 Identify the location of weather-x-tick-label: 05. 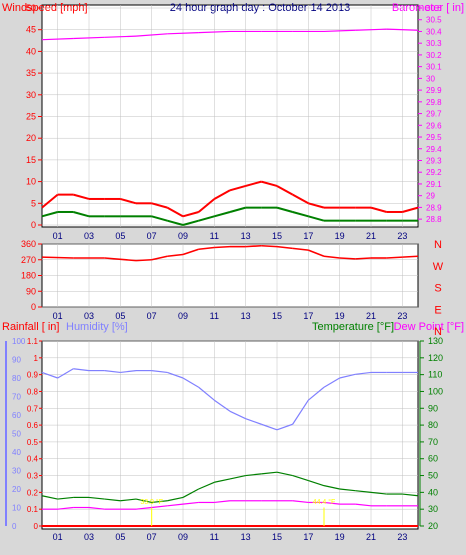
(120, 537).